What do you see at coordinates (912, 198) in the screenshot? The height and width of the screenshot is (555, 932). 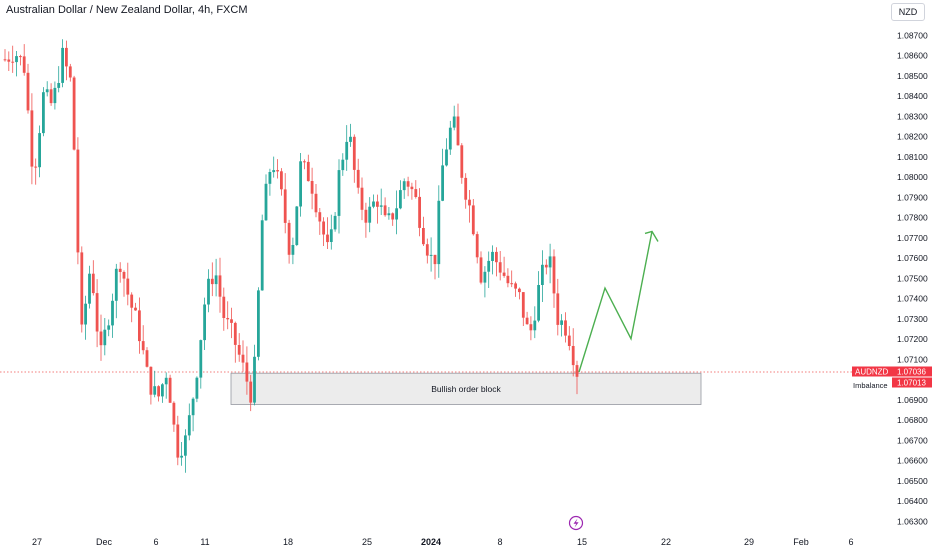 I see `y-tick-label: 1.07900` at bounding box center [912, 198].